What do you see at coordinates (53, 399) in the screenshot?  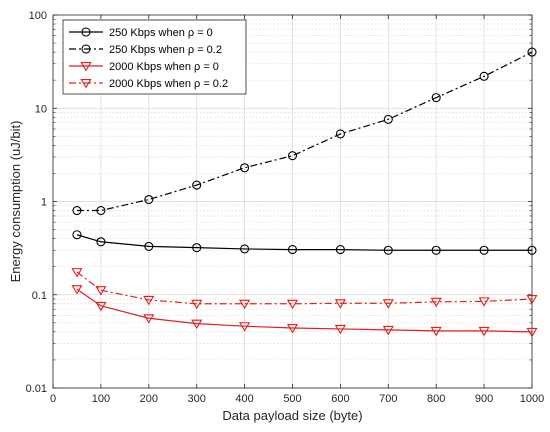 I see `x-tick-label: 0` at bounding box center [53, 399].